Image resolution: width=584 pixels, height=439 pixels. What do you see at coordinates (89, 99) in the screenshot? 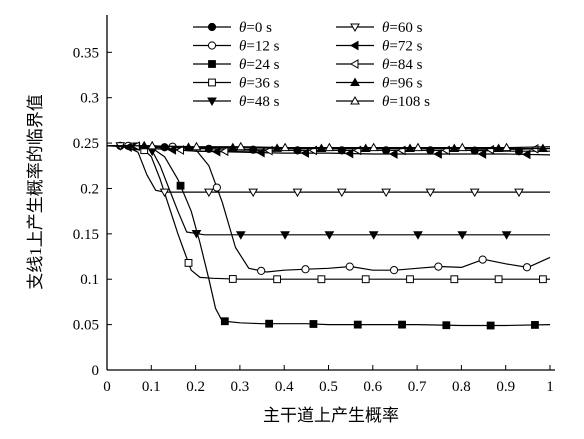
I see `y-tick-label: 0.3` at bounding box center [89, 99].